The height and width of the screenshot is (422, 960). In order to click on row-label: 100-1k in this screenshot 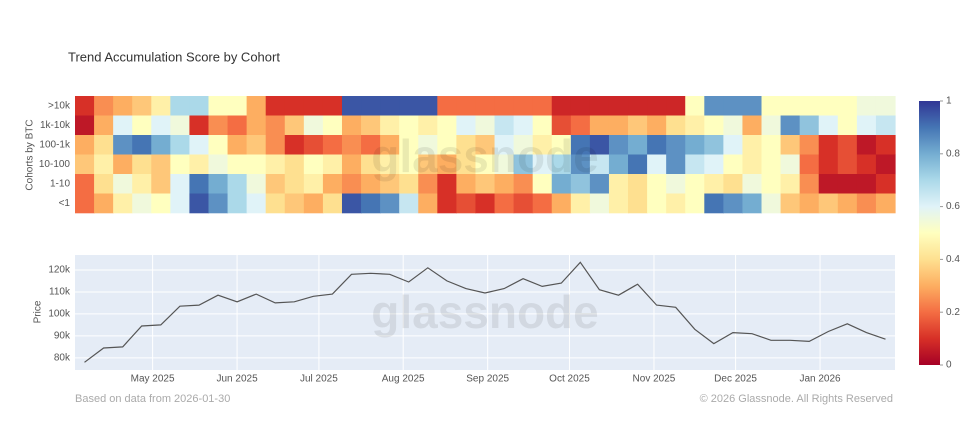, I will do `click(55, 144)`.